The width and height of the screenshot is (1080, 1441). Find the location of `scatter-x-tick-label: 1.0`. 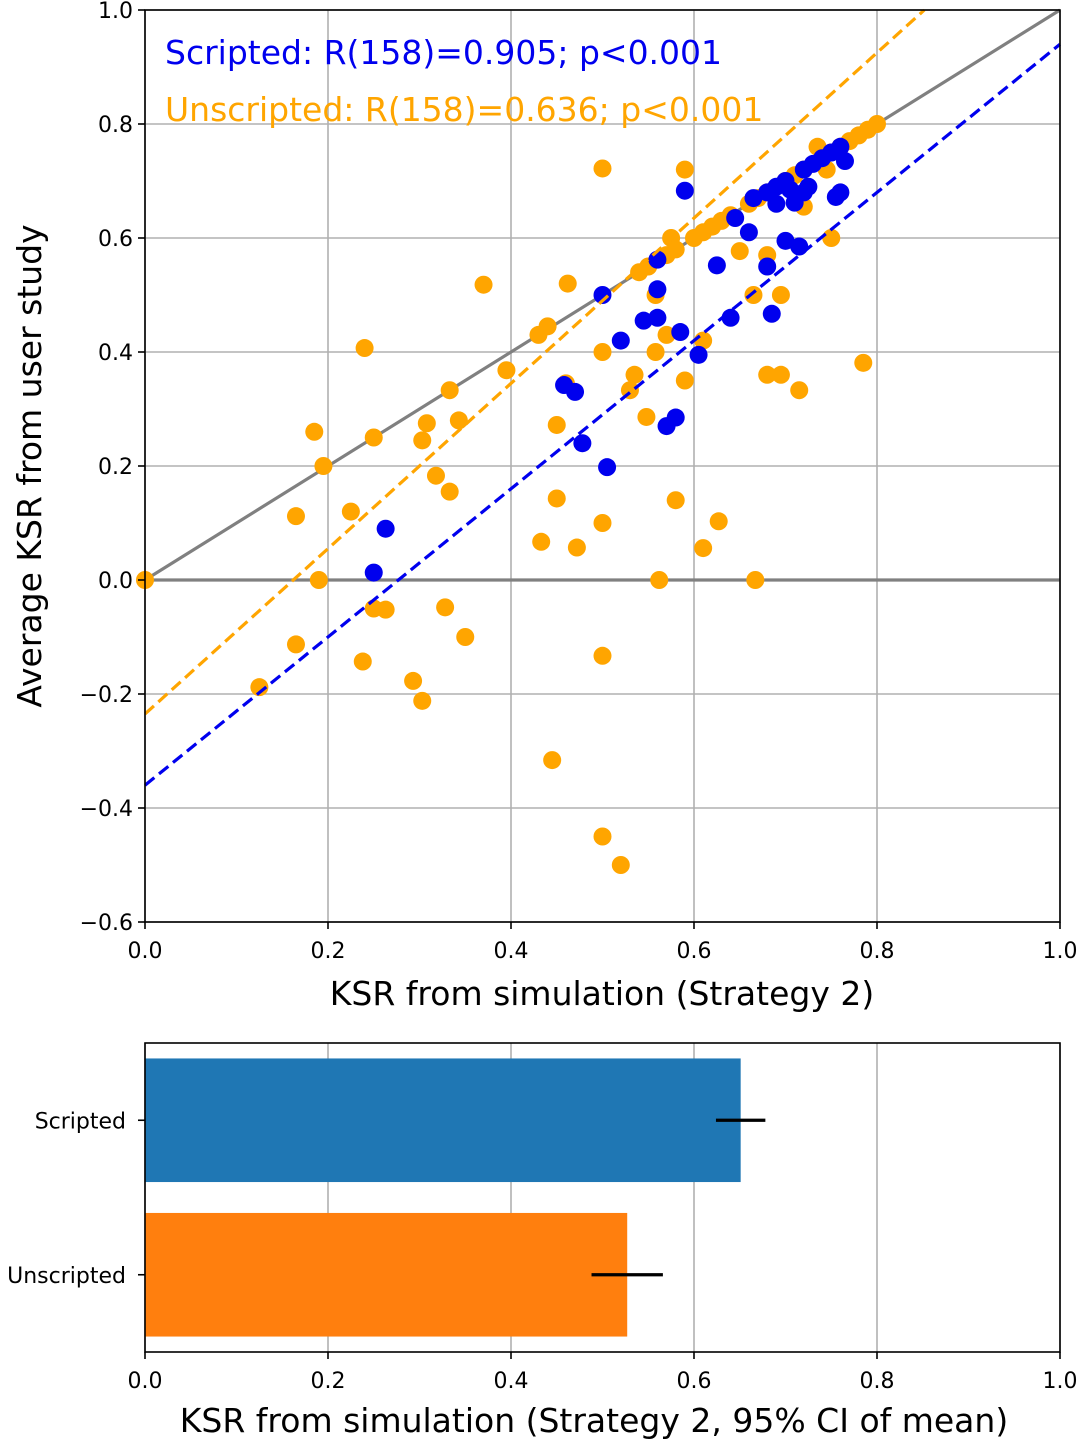

scatter-x-tick-label: 1.0 is located at coordinates (1060, 951).